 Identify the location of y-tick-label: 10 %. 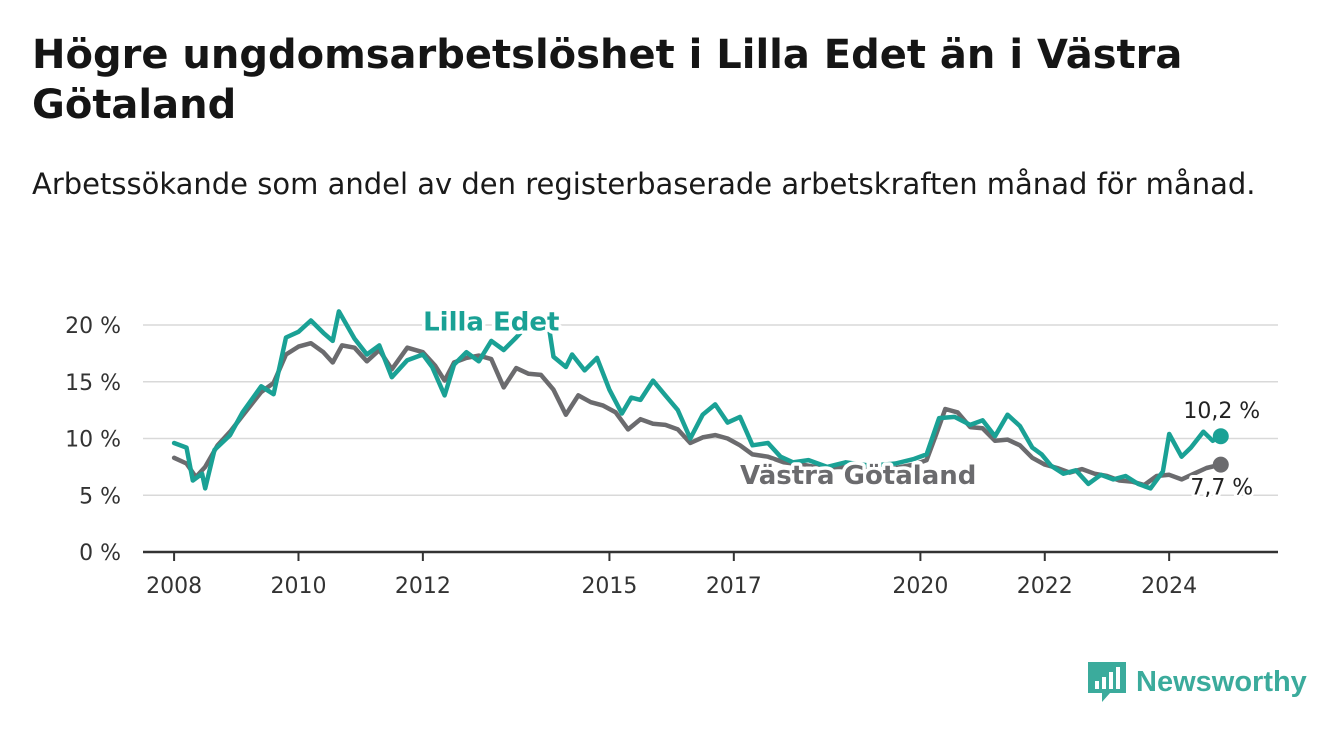
(93, 440).